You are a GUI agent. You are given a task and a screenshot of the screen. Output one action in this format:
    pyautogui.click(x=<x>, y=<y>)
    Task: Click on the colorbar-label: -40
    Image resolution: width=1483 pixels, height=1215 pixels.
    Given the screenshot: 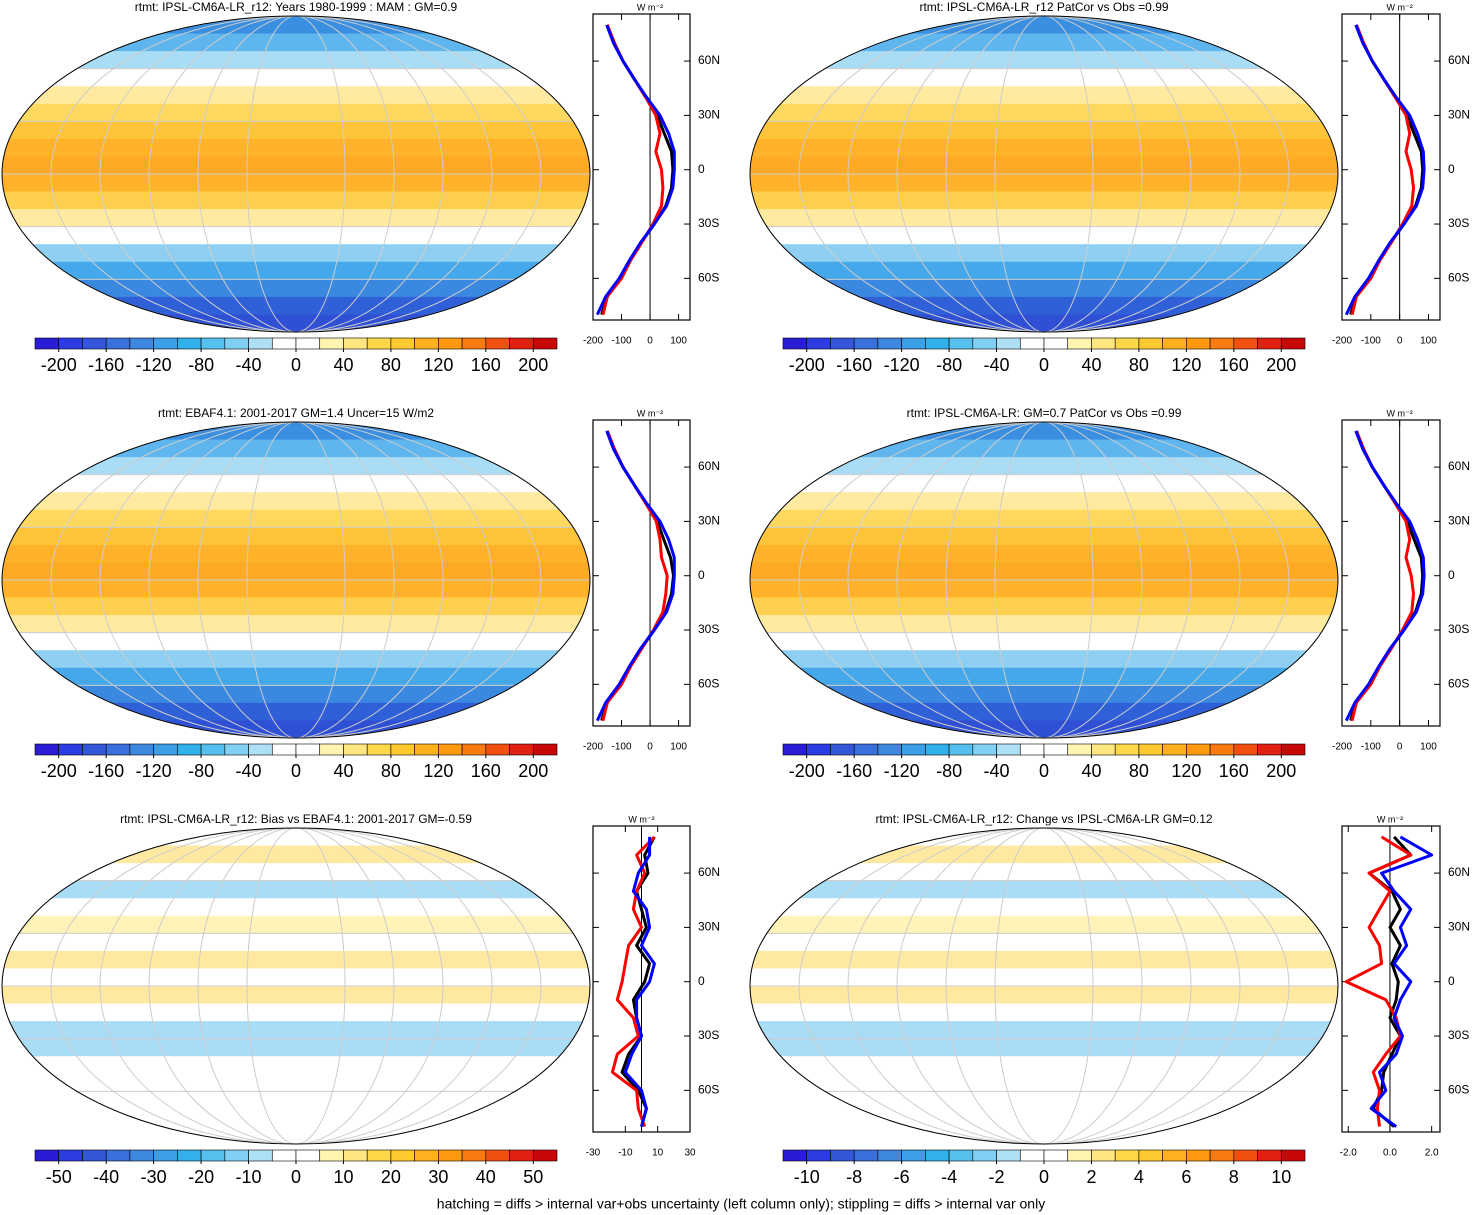 What is the action you would take?
    pyautogui.click(x=997, y=365)
    